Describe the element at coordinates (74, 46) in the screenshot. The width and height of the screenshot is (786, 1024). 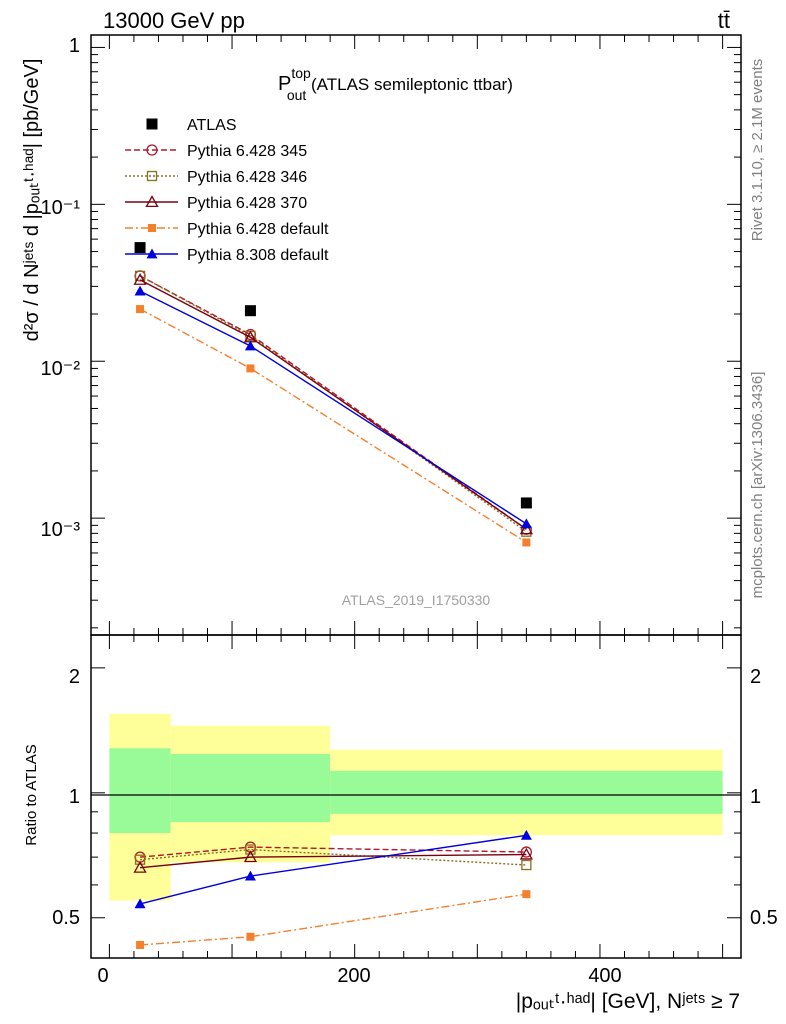
I see `main-ytick-label: 1` at that location.